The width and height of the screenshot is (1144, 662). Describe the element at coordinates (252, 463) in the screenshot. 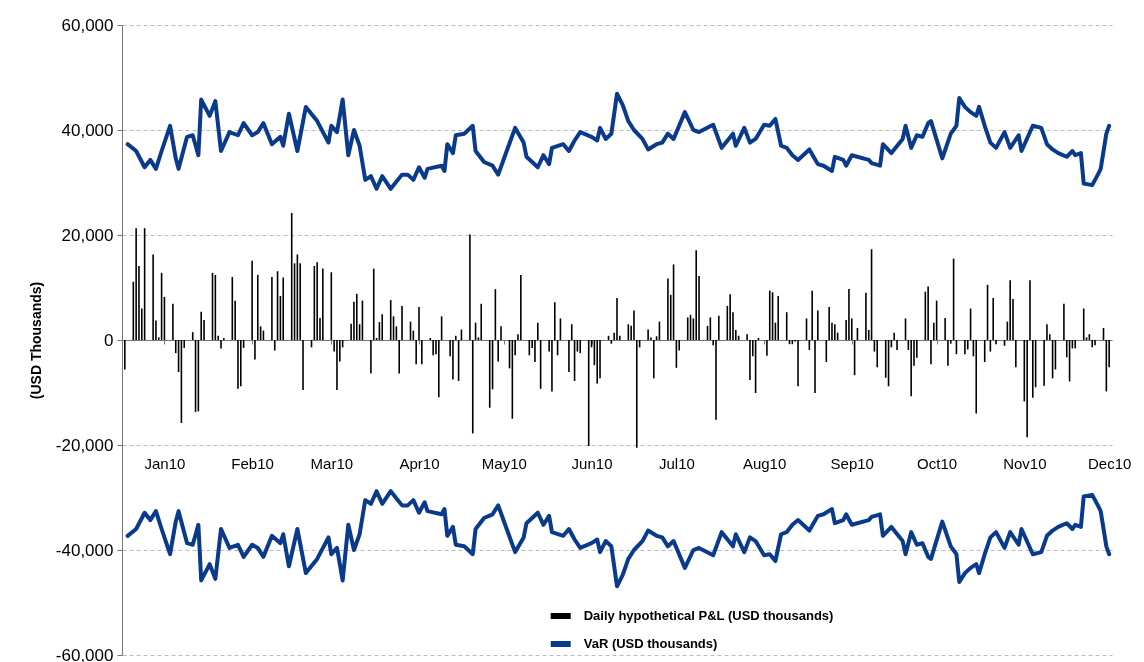

I see `x-tick-label: Feb10` at that location.